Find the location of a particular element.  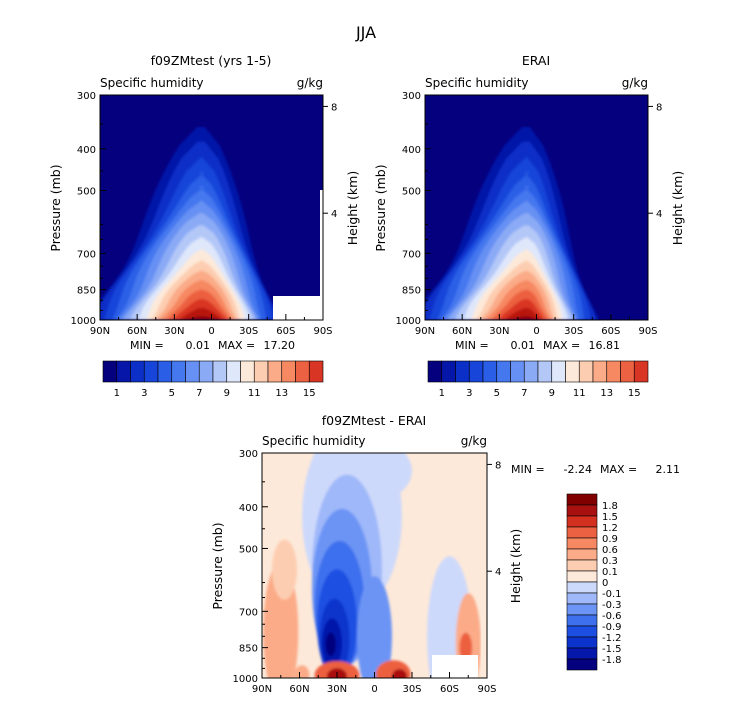

y-tick-label: 1000 is located at coordinates (408, 321).